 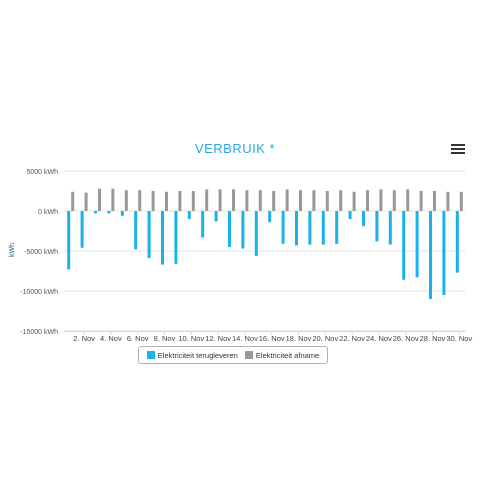 What do you see at coordinates (84, 338) in the screenshot?
I see `x-tick-label: 2. Nov` at bounding box center [84, 338].